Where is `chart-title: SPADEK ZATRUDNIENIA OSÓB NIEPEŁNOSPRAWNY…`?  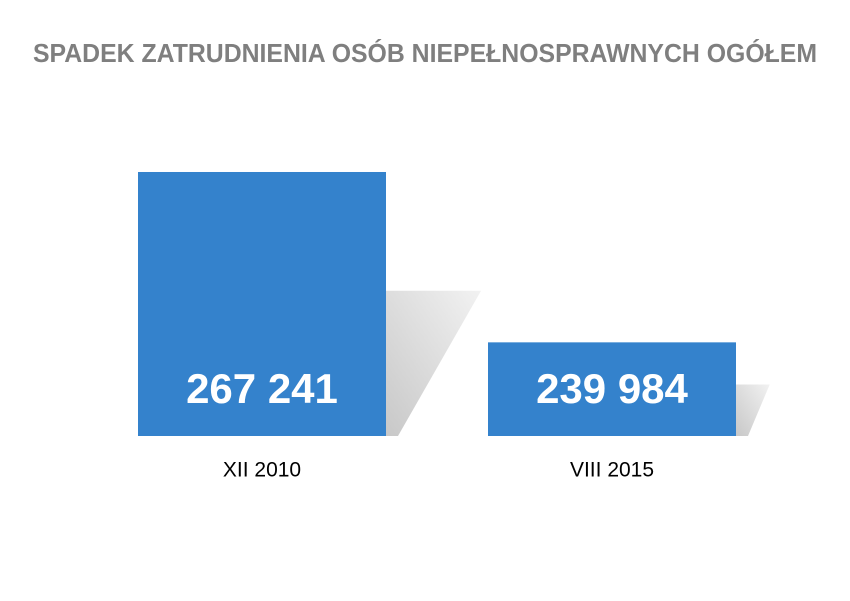
chart-title: SPADEK ZATRUDNIENIA OSÓB NIEPEŁNOSPRAWNY… is located at coordinates (425, 53).